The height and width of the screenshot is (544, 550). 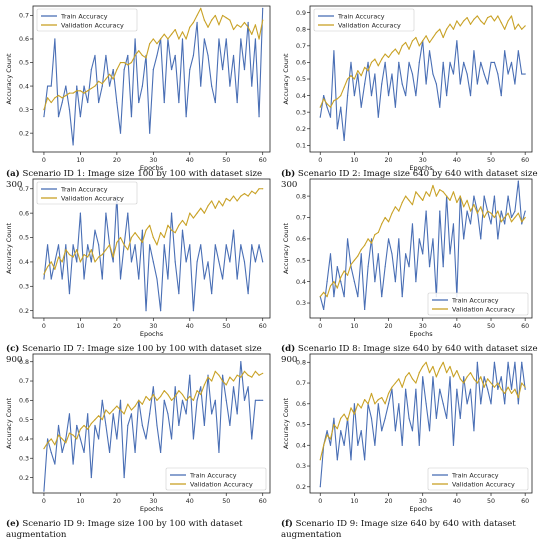 I want to click on legend-label-validation-b: Validation Accuracy, so click(x=369, y=25).